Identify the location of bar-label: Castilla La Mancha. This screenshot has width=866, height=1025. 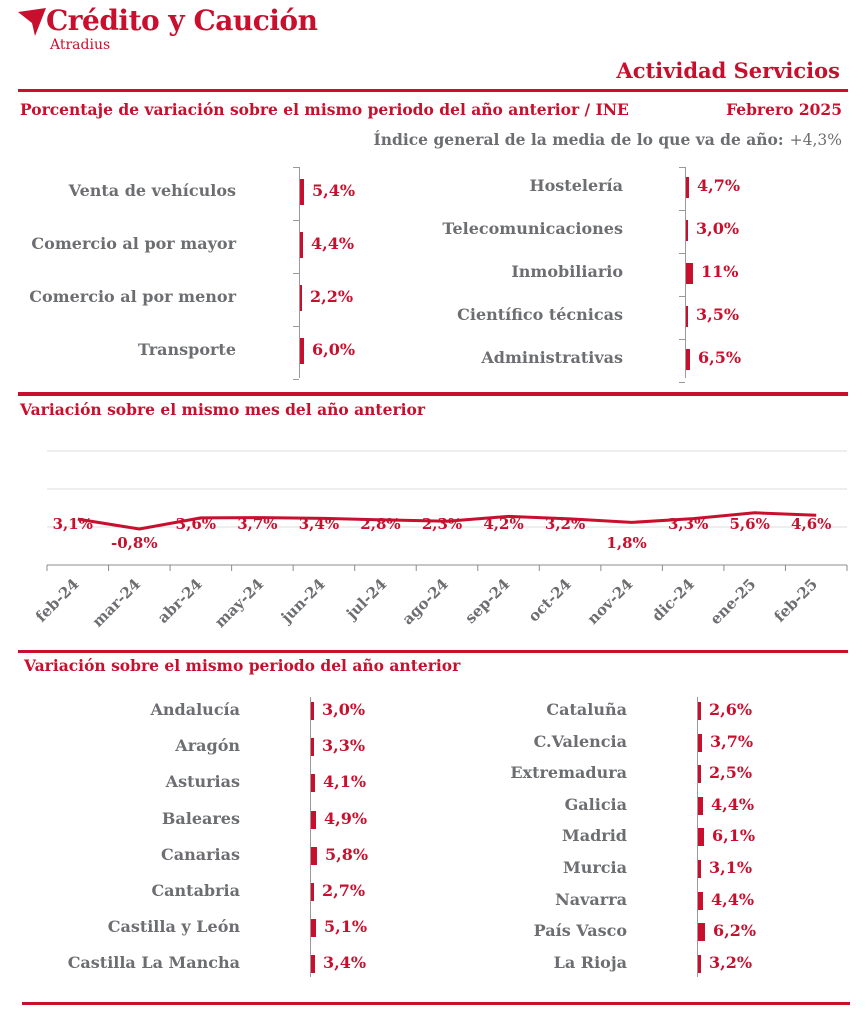
(153, 963).